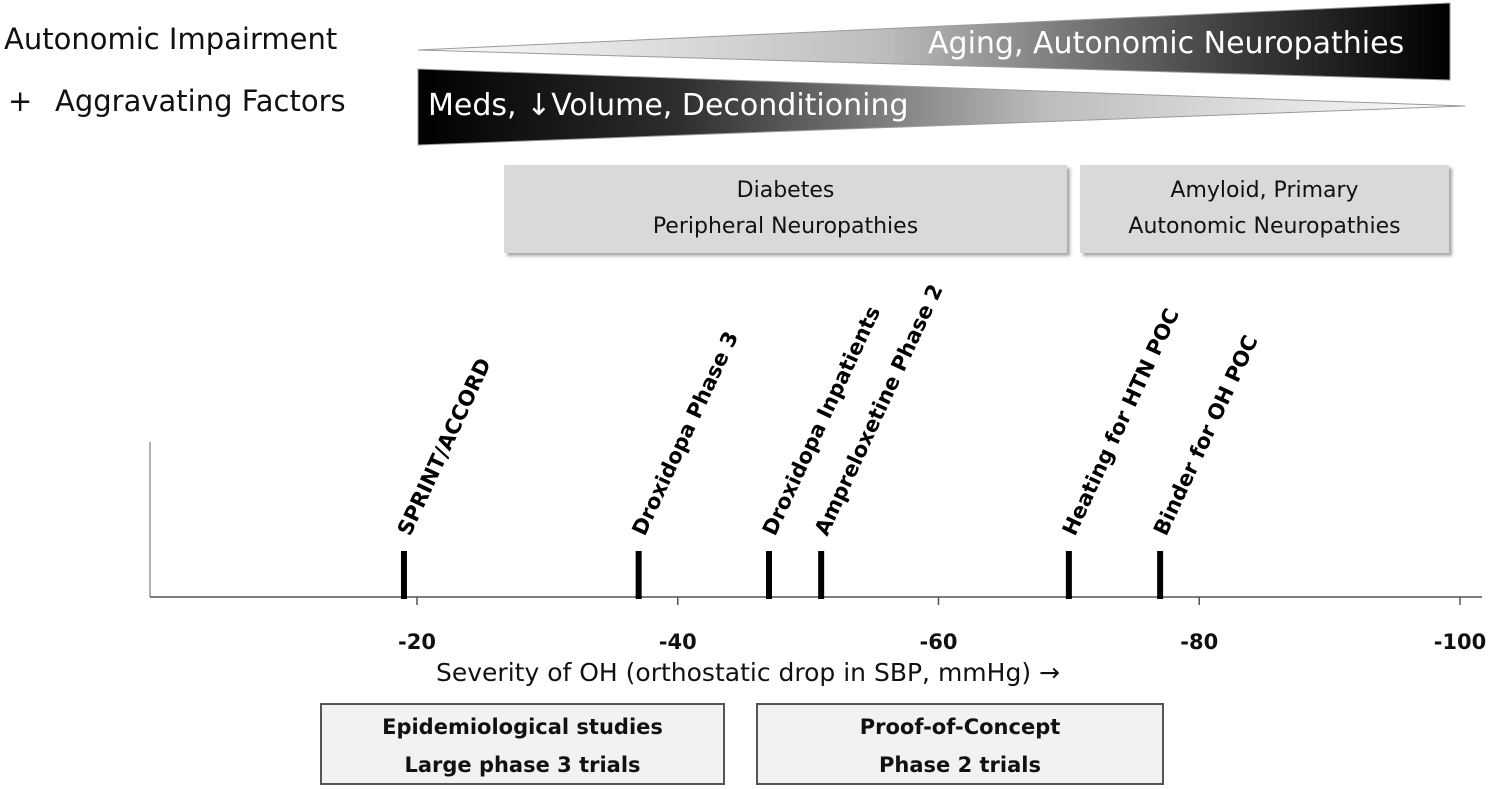  I want to click on aging-wedge, so click(934, 41).